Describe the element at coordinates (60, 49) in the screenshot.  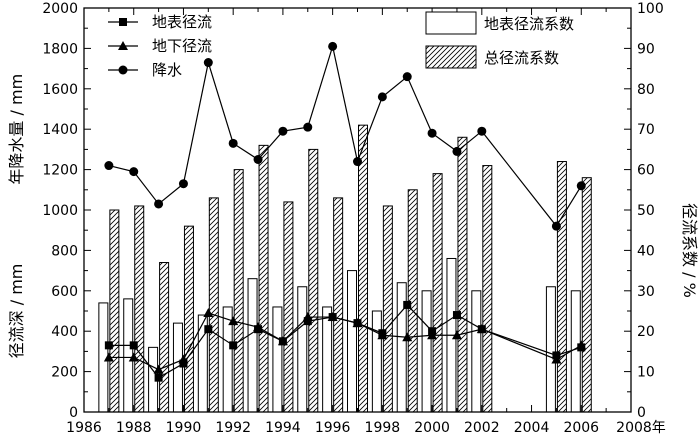
I see `y-left-tick-label: 1800` at that location.